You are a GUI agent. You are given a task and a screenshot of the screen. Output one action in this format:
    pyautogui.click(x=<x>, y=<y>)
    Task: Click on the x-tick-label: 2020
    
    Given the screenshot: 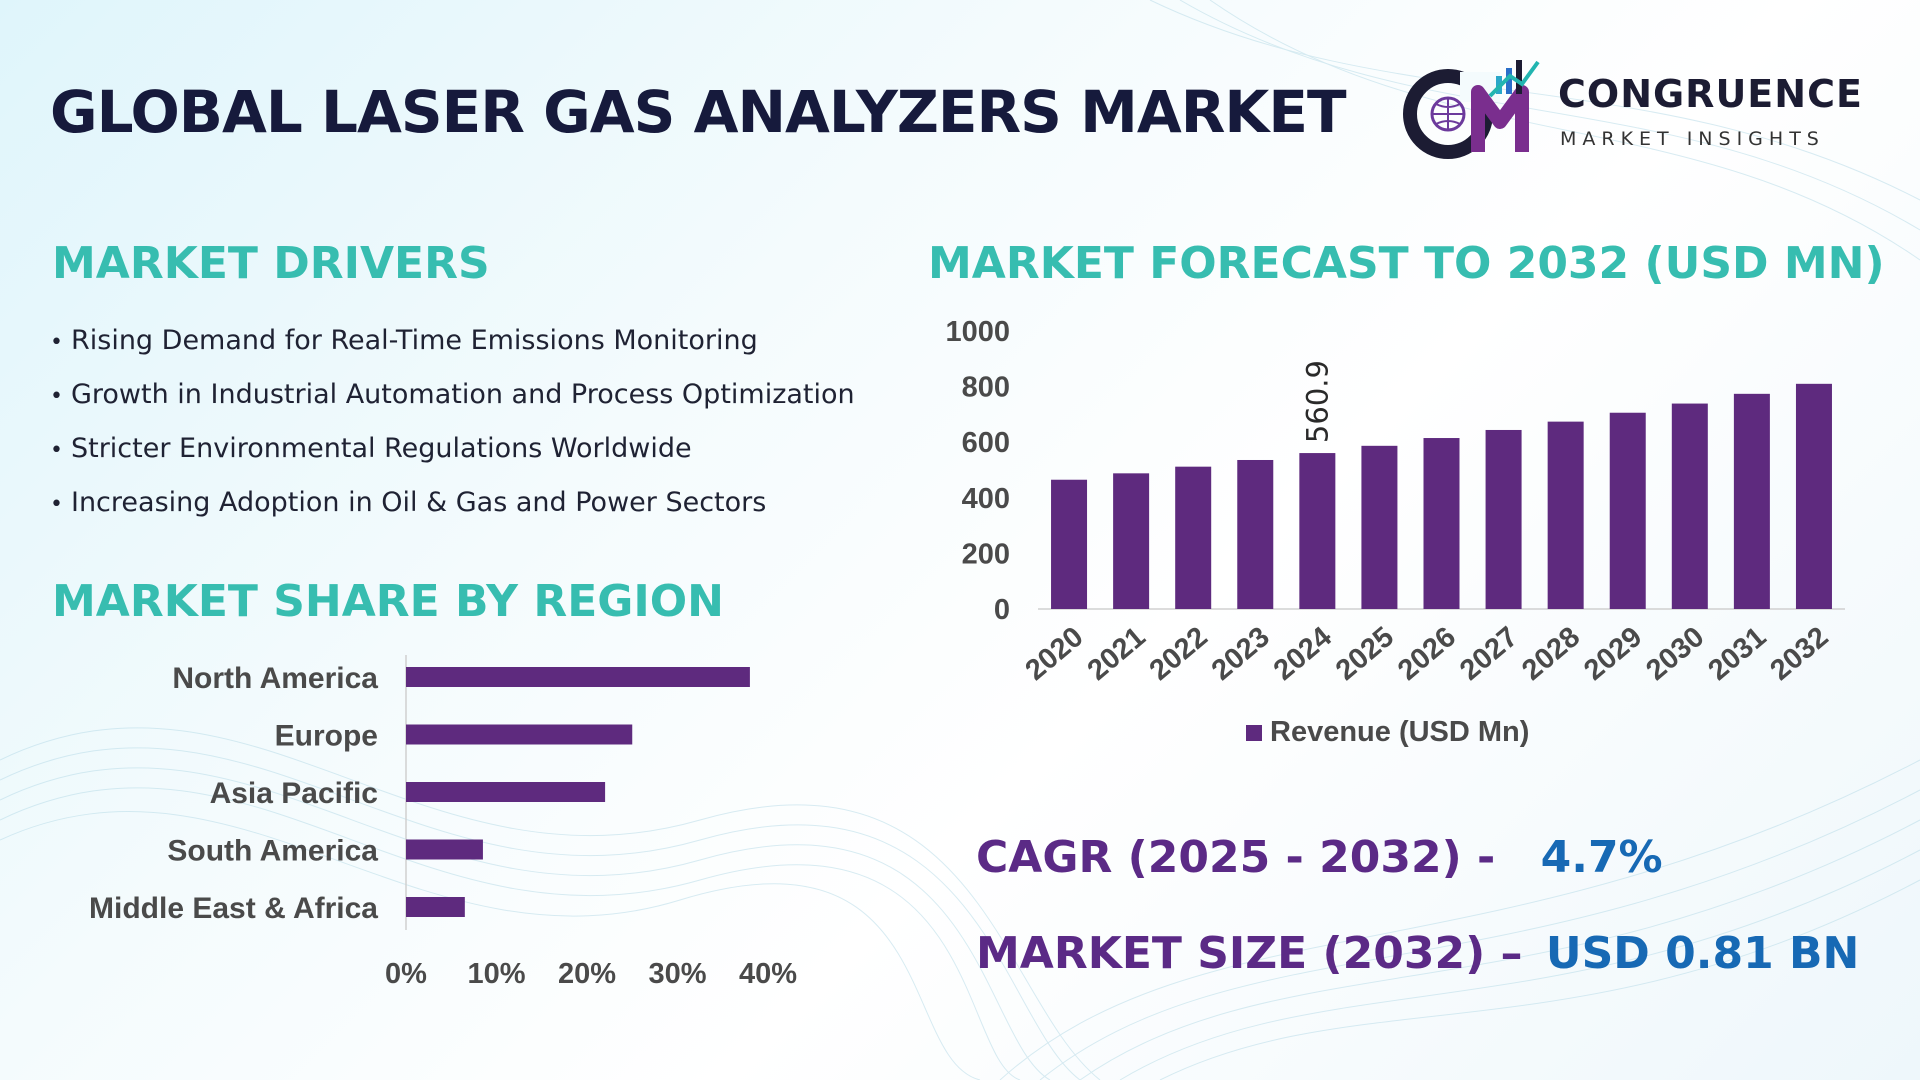 What is the action you would take?
    pyautogui.click(x=1055, y=654)
    